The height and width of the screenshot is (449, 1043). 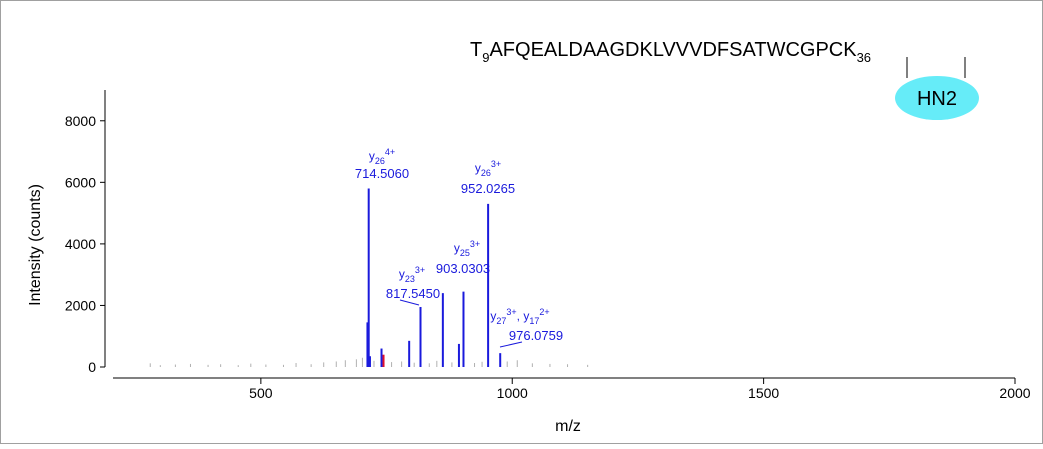 I want to click on supscript: 4+, so click(x=390, y=152).